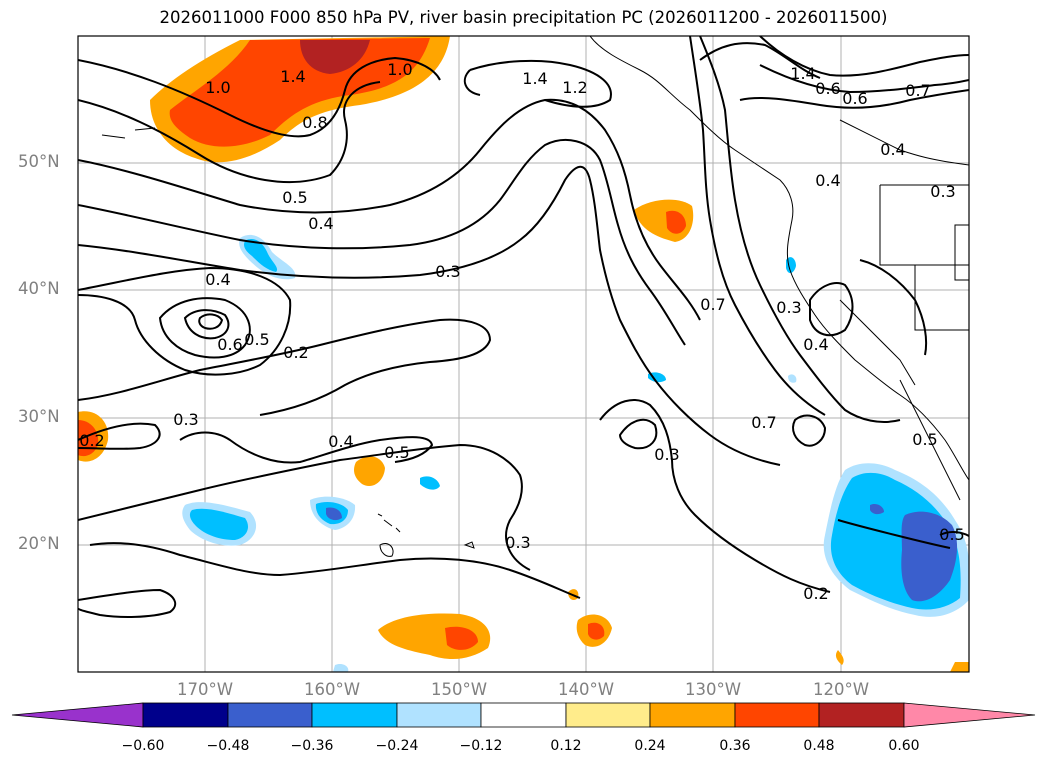  Describe the element at coordinates (735, 746) in the screenshot. I see `colorbar-tick-label: 0.36` at that location.